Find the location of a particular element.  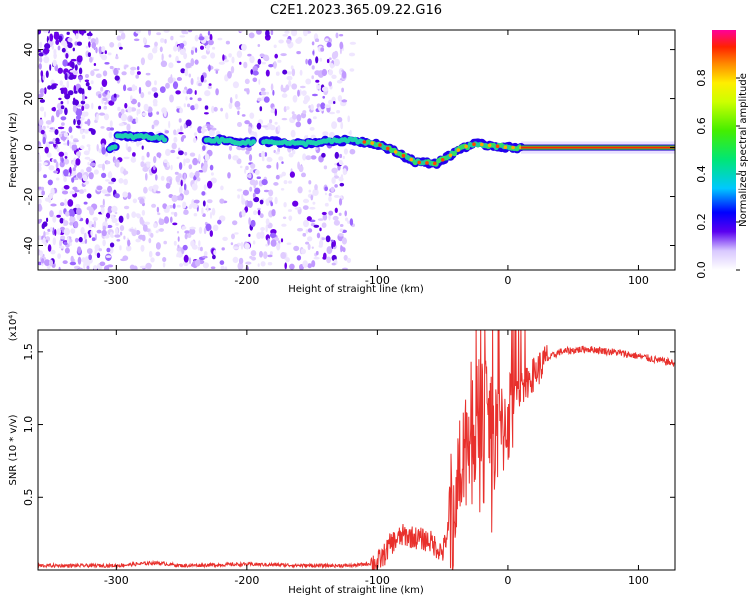

spectrogram-xtick-label: -300 is located at coordinates (116, 280).